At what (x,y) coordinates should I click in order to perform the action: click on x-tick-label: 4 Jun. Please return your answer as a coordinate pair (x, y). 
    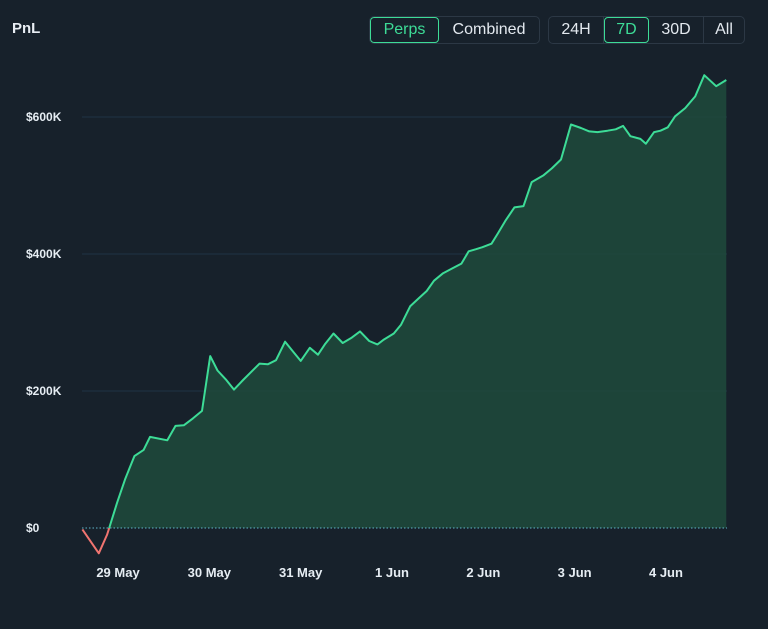
    Looking at the image, I should click on (666, 572).